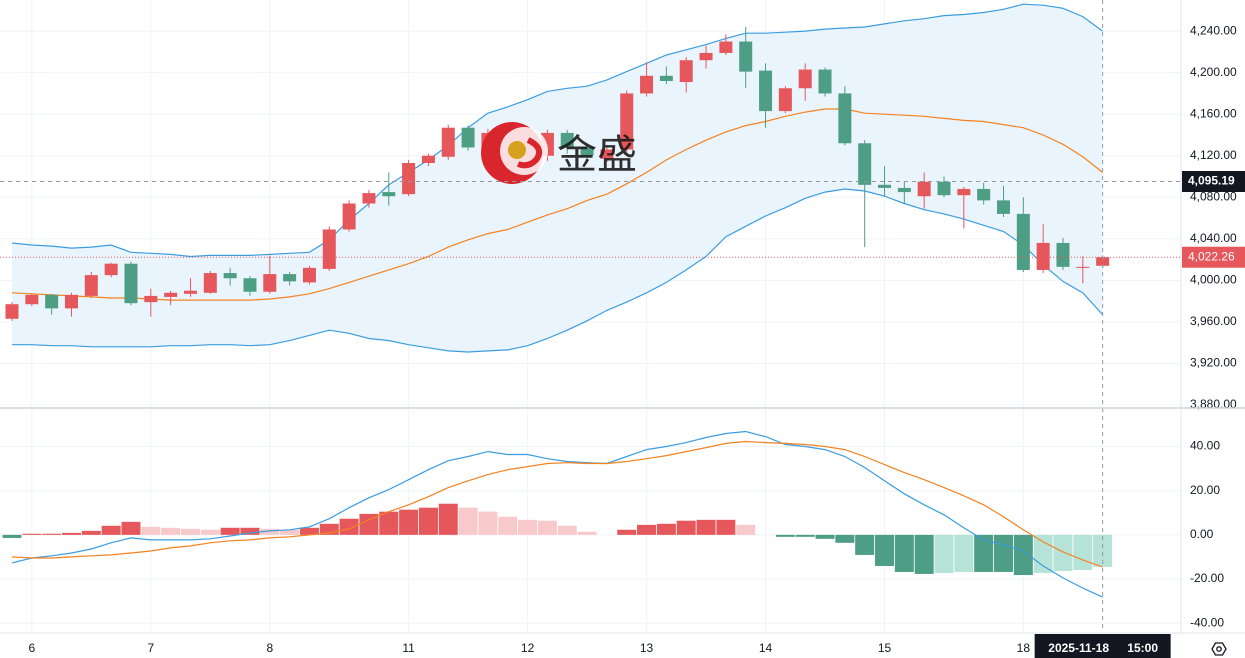 This screenshot has width=1245, height=658. What do you see at coordinates (1211, 256) in the screenshot?
I see `last-price-label: 4,022.26` at bounding box center [1211, 256].